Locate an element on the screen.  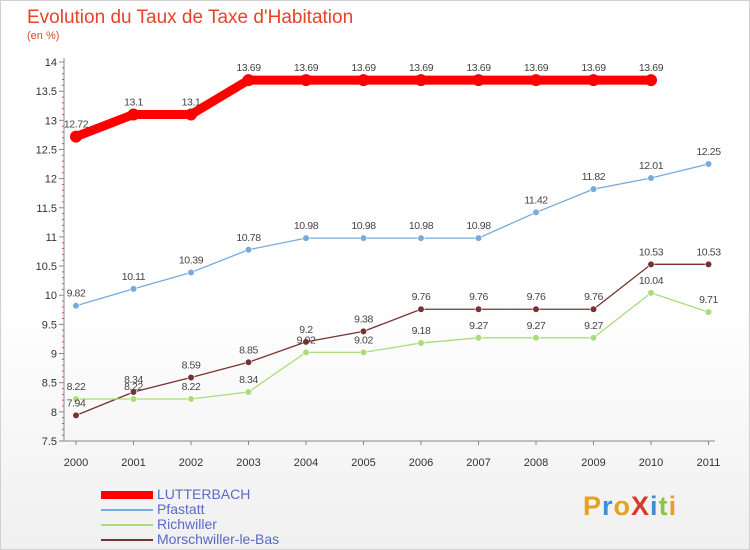
y-tick-label: 13 is located at coordinates (51, 121).